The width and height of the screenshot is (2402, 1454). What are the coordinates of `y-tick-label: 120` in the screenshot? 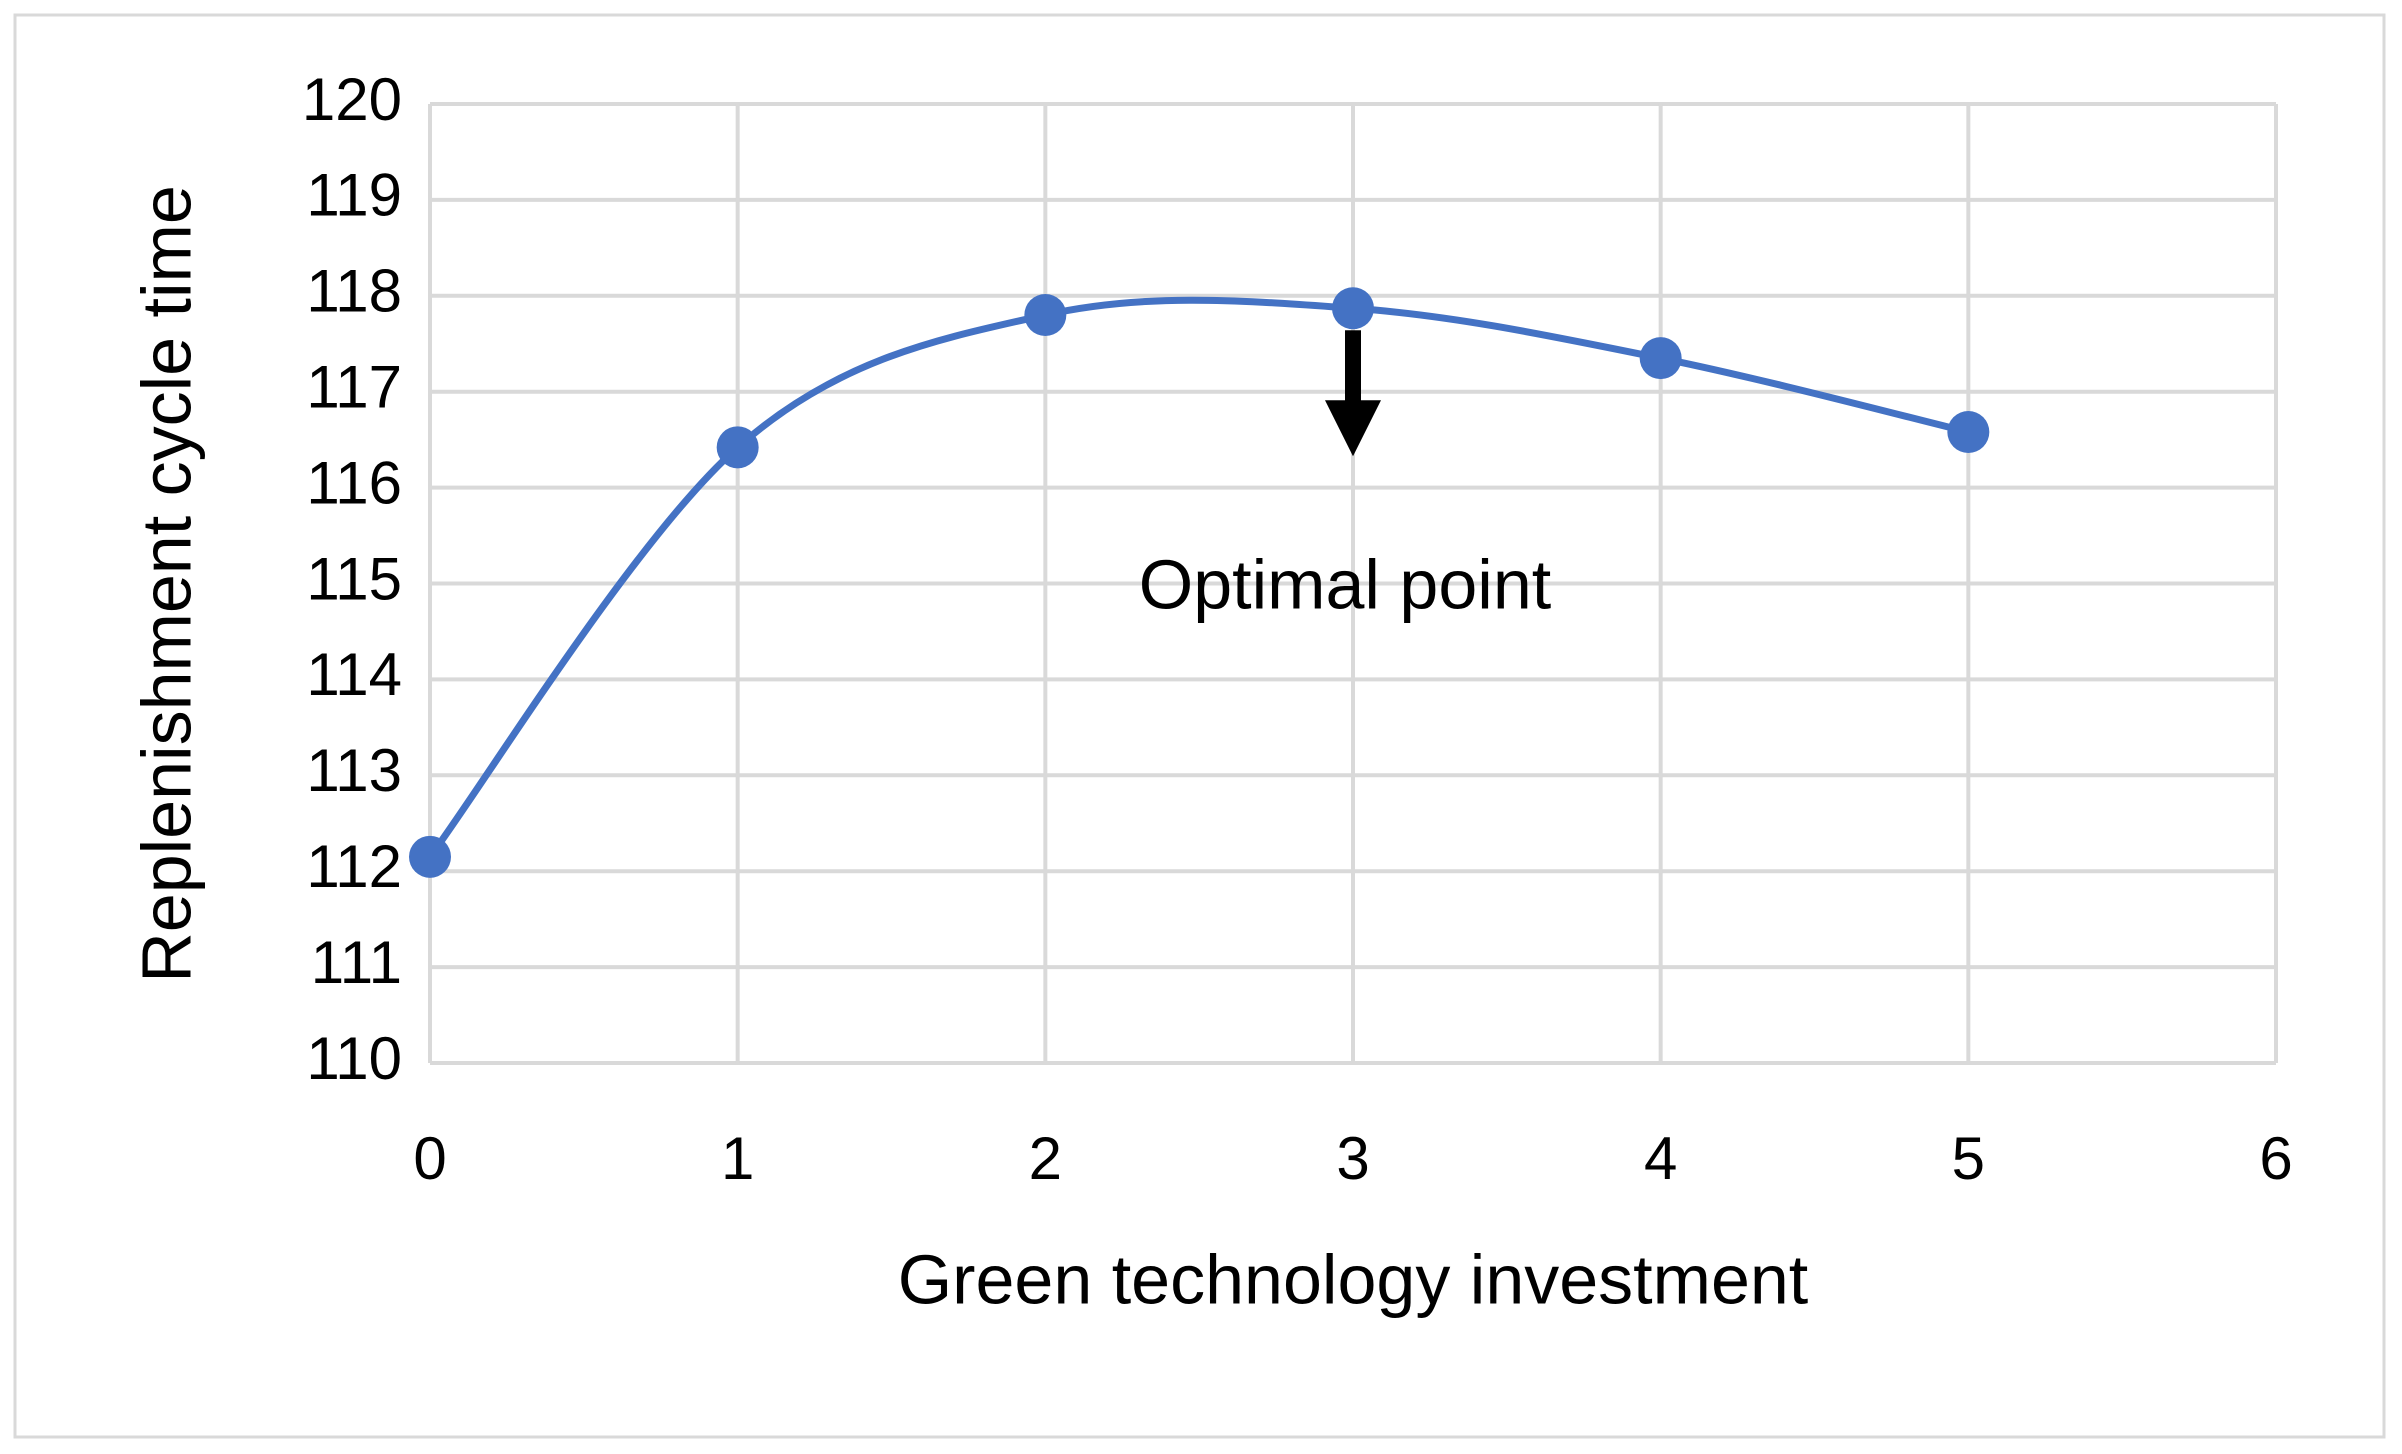 It's located at (352, 99).